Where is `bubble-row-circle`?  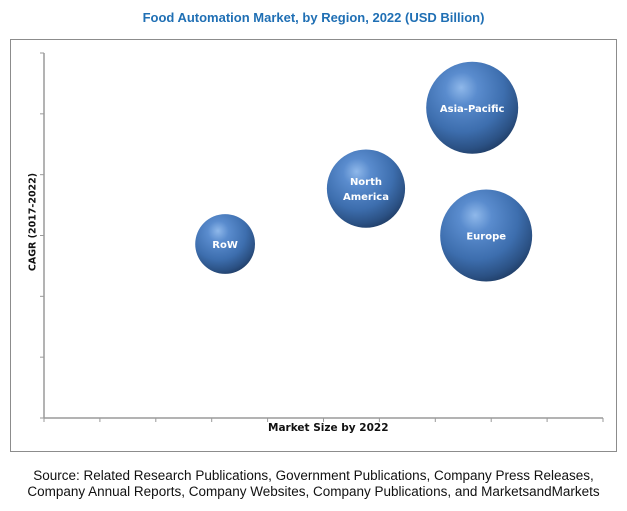
bubble-row-circle is located at coordinates (225, 244).